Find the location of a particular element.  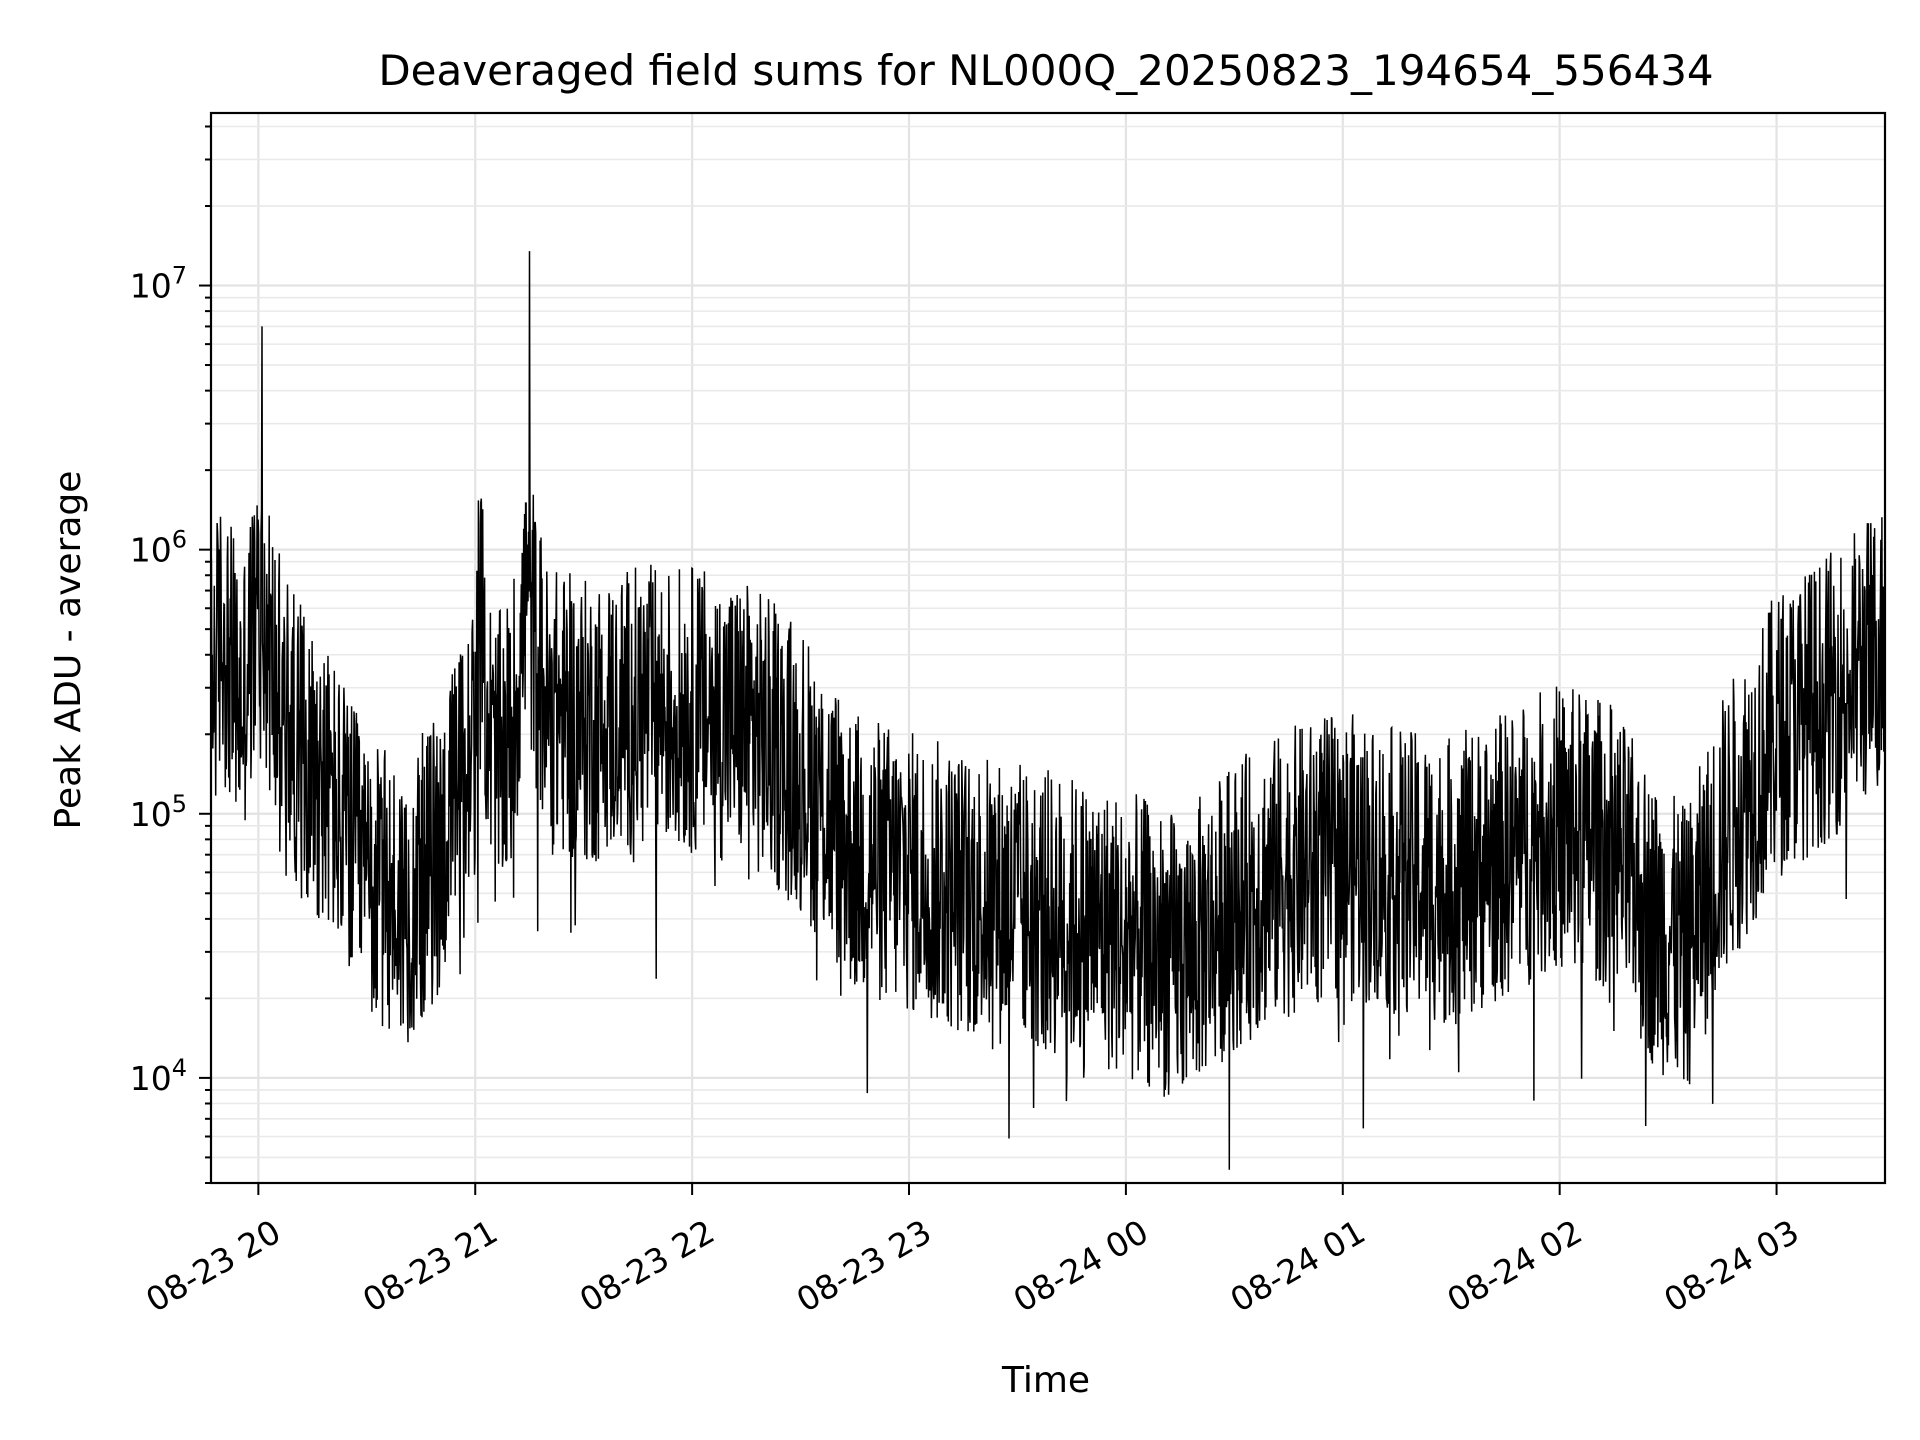

y-tick-label: 10⁶ is located at coordinates (158, 548).